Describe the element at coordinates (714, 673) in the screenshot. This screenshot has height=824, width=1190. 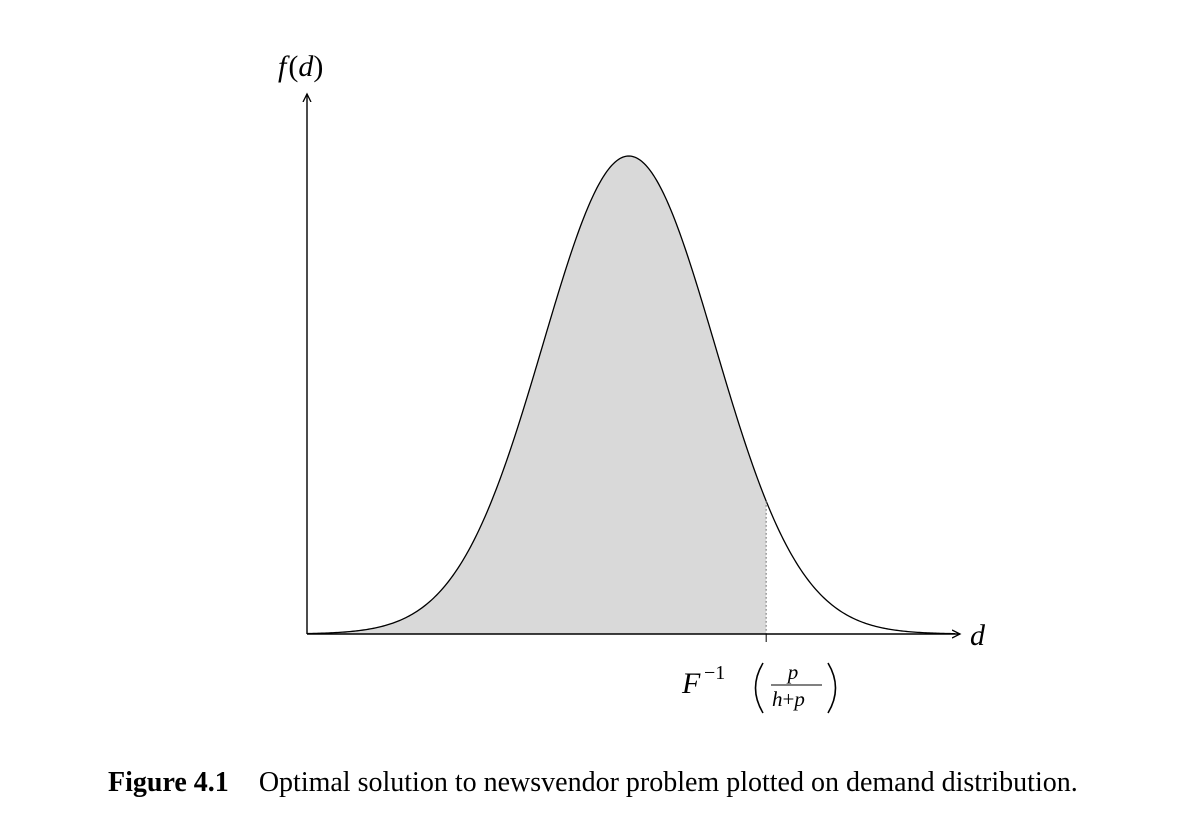
I see `quantile-label-exponent: −1` at that location.